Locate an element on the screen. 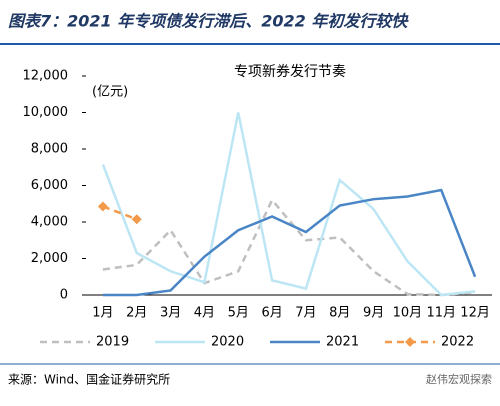 The height and width of the screenshot is (406, 500). x-tick-label: 11月 is located at coordinates (441, 313).